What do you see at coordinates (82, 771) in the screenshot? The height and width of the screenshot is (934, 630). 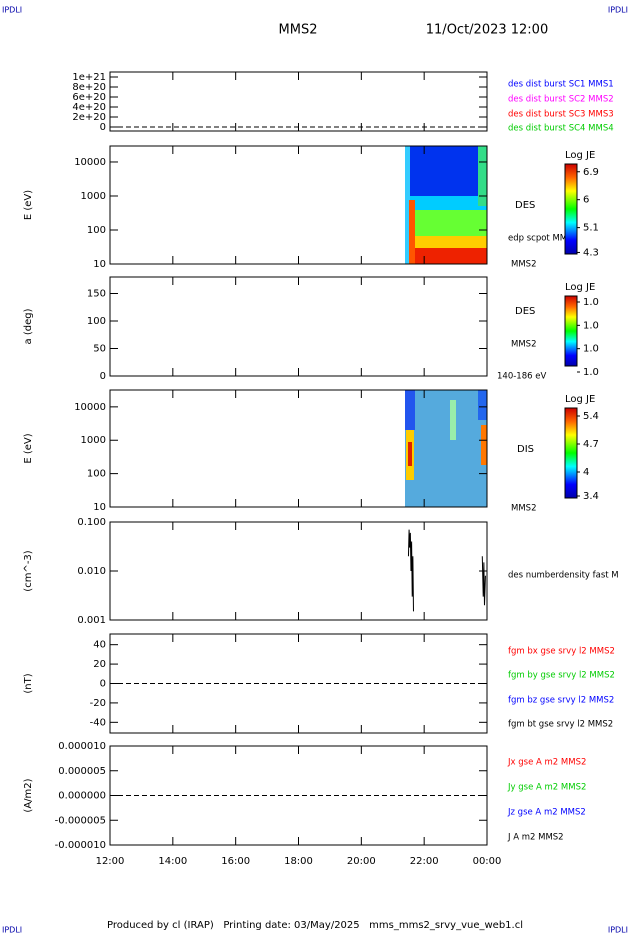 I see `y-tick-label: 0.000005` at bounding box center [82, 771].